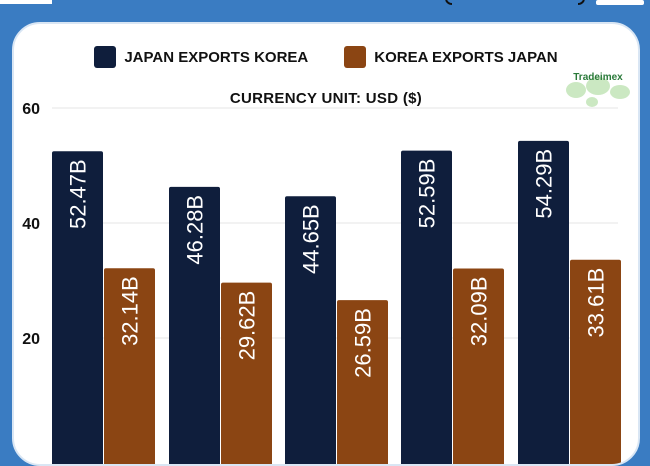  I want to click on data-label-series-2-5: 33.61B, so click(596, 303).